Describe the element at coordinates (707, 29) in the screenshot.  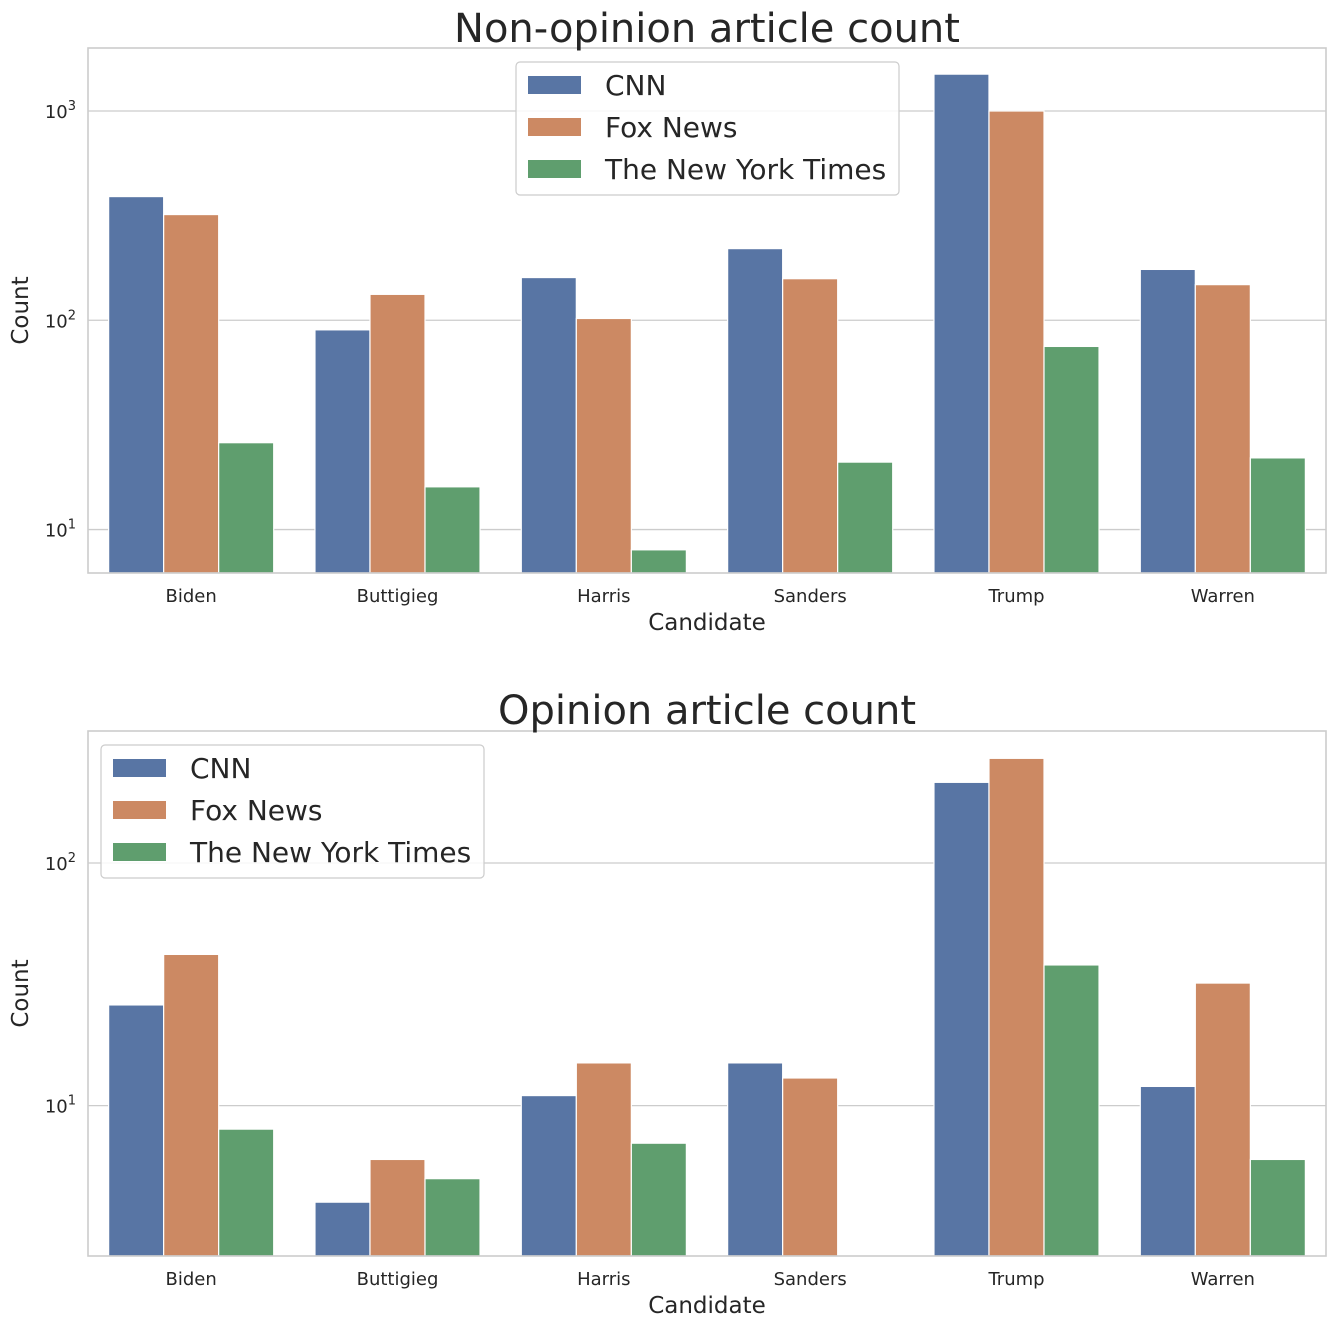
I see `chart-title: Non-opinion article count` at that location.